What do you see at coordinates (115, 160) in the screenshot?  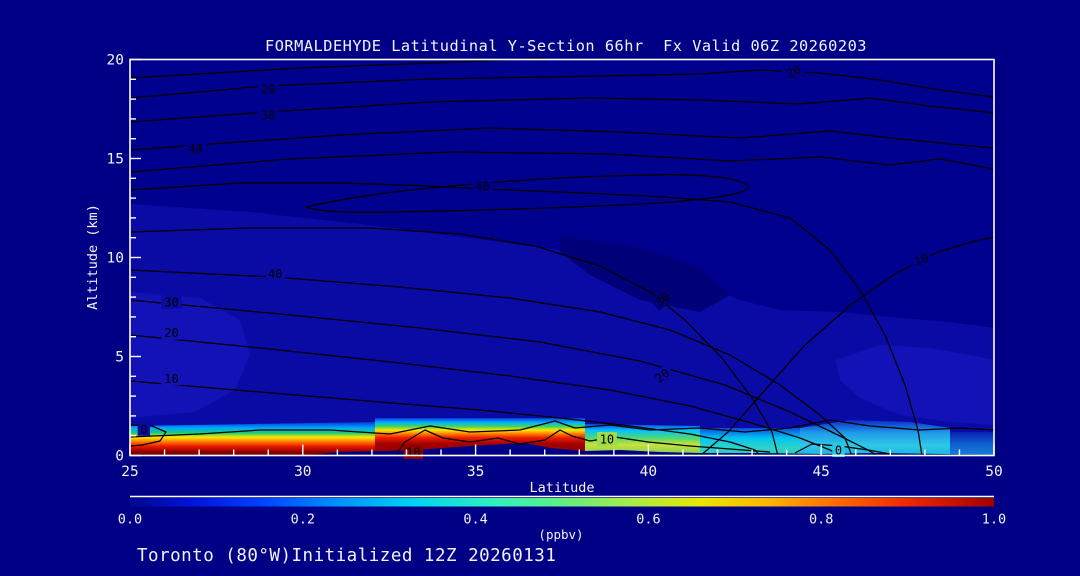 I see `y-tick-label: 15` at bounding box center [115, 160].